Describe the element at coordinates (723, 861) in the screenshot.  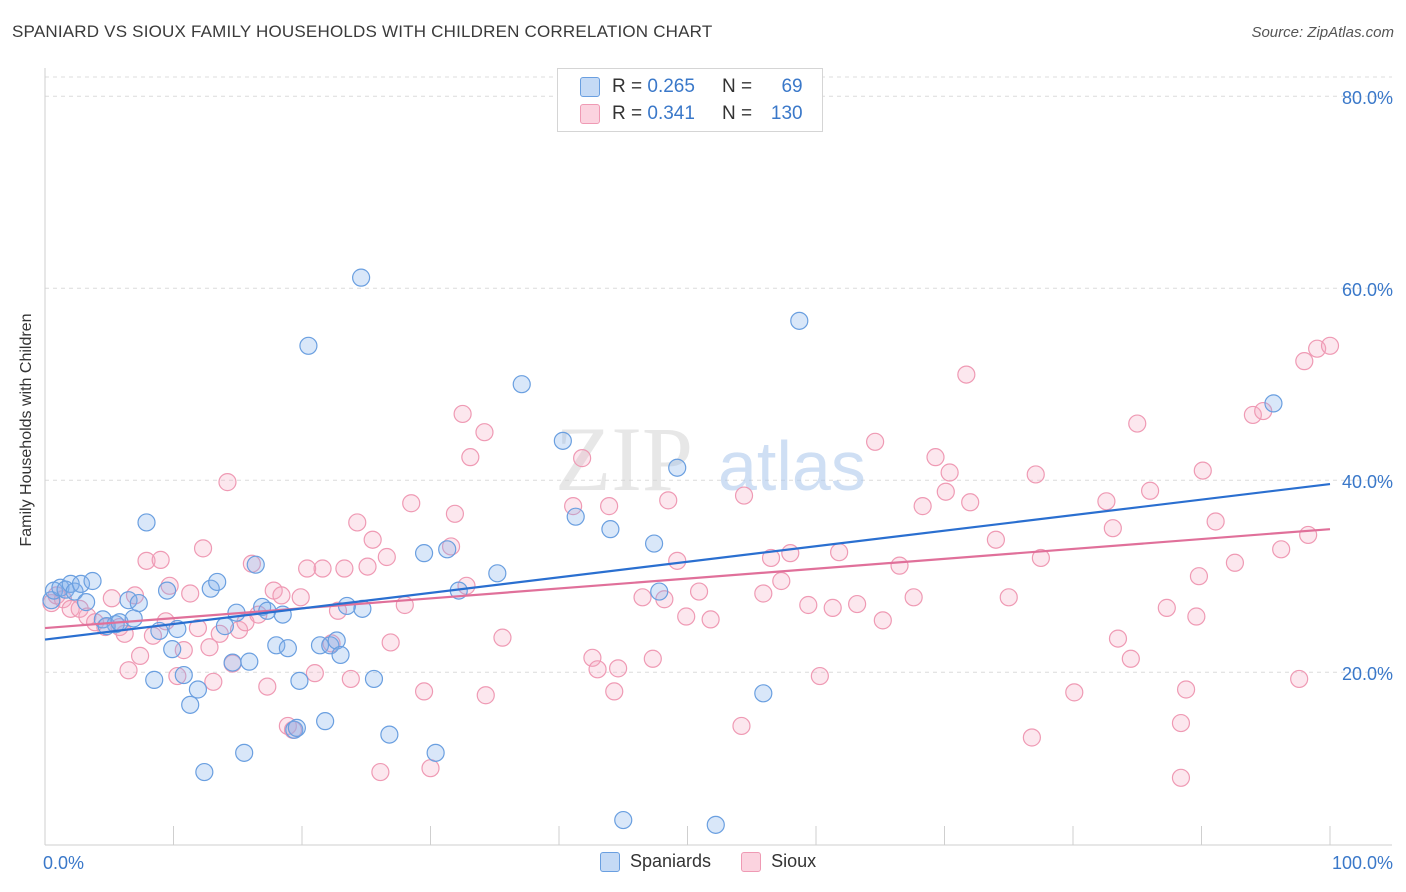
I see `series-legend: Spaniards Sioux` at that location.